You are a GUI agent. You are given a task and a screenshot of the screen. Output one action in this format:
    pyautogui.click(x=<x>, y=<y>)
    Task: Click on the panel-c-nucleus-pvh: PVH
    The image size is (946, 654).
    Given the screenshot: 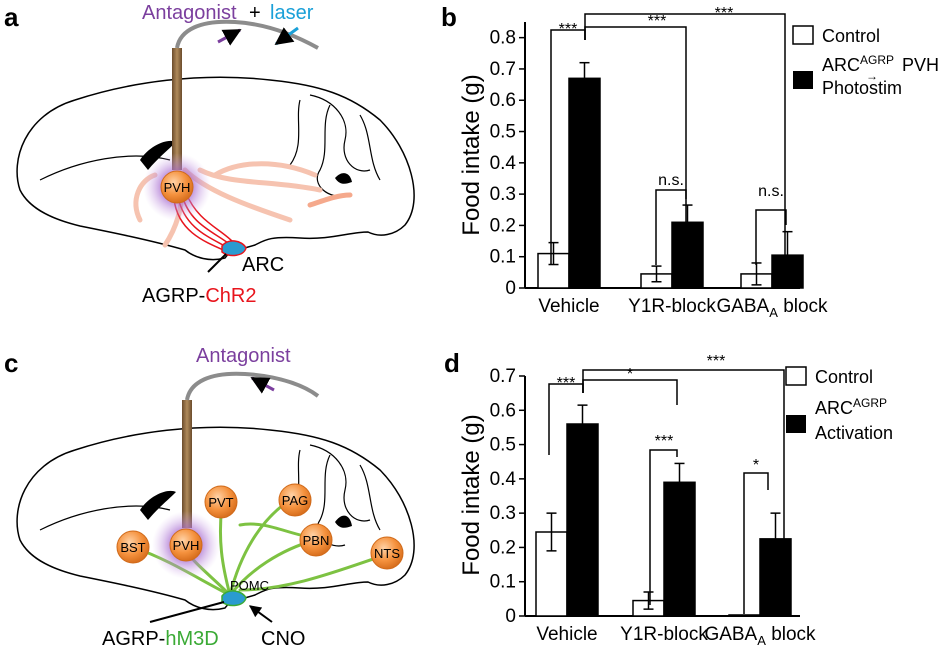 What is the action you would take?
    pyautogui.click(x=186, y=545)
    